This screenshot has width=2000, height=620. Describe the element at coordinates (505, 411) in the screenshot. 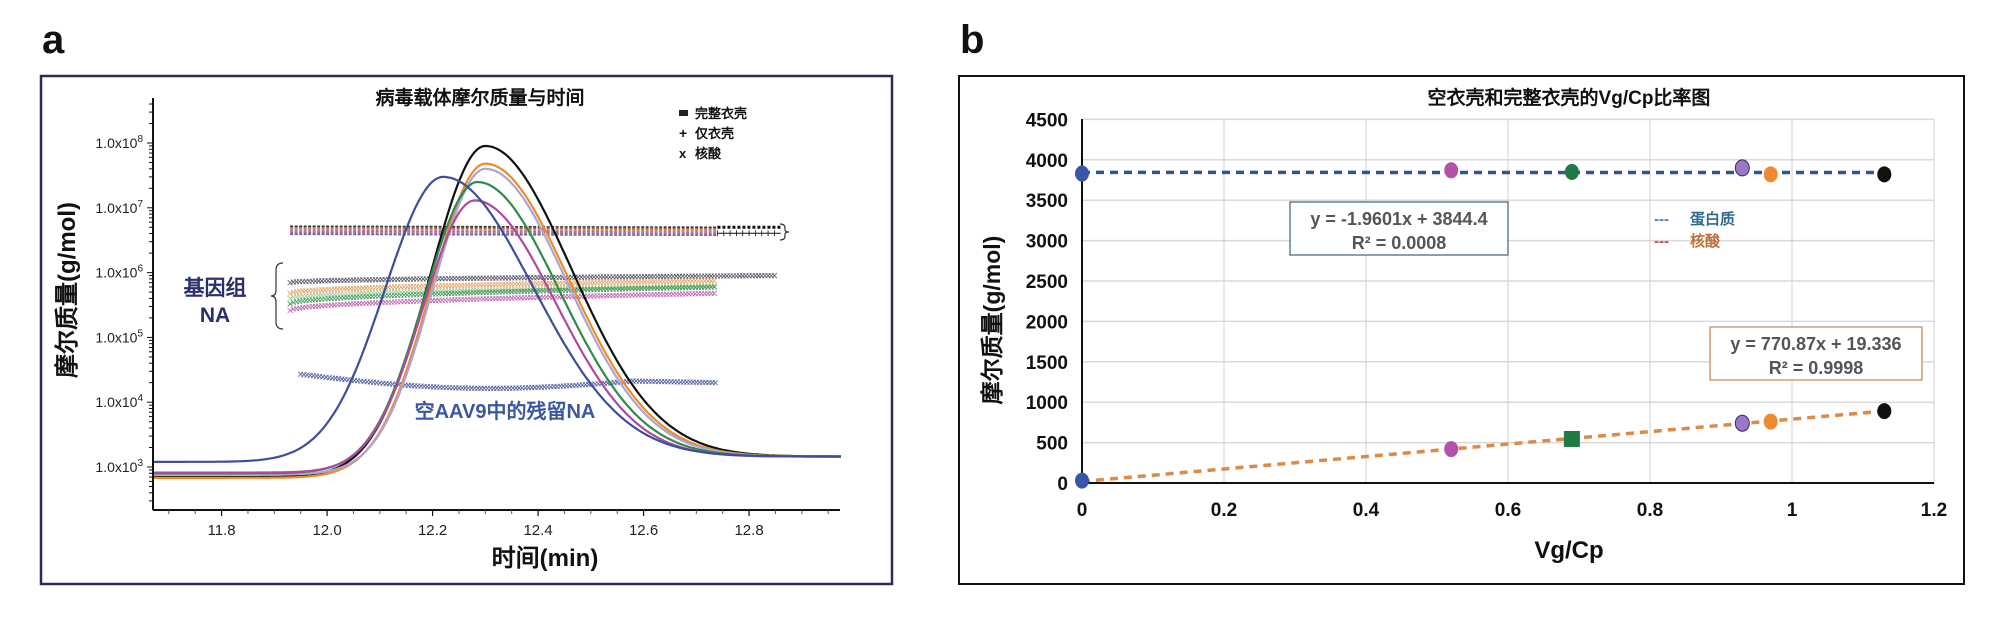

I see `annotation-residual-na: 空AAV9中的残留NA` at that location.